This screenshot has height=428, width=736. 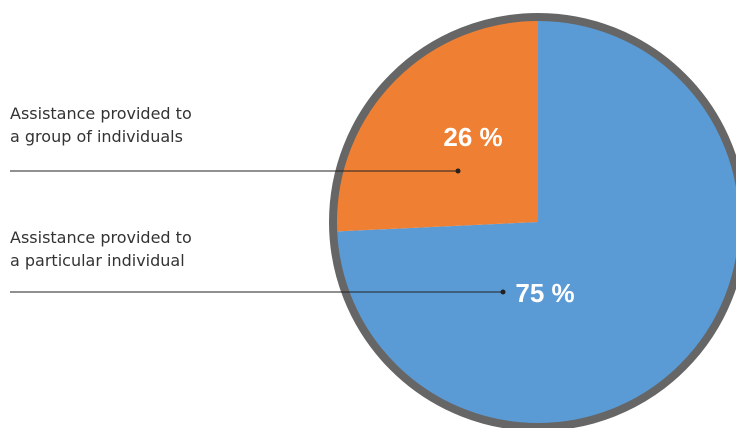 What do you see at coordinates (97, 260) in the screenshot?
I see `legend-label-line: a particular individual` at bounding box center [97, 260].